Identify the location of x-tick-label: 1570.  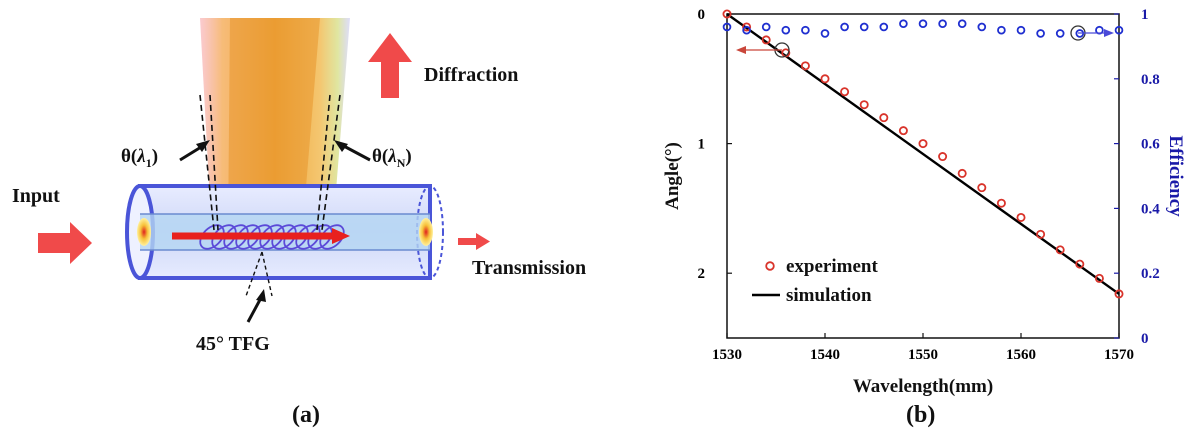
(1119, 355).